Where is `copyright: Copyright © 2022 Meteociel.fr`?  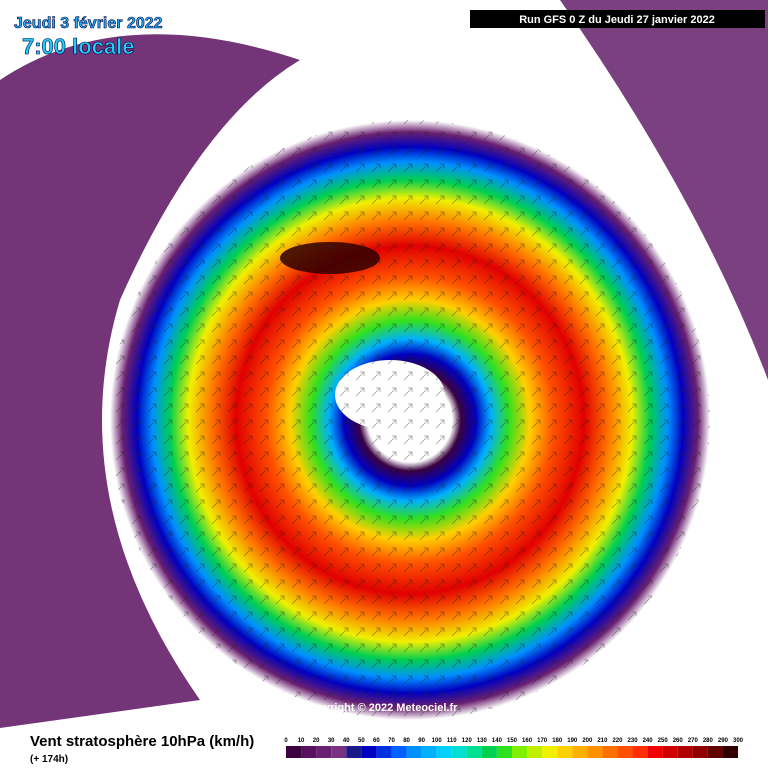 copyright: Copyright © 2022 Meteociel.fr is located at coordinates (381, 708).